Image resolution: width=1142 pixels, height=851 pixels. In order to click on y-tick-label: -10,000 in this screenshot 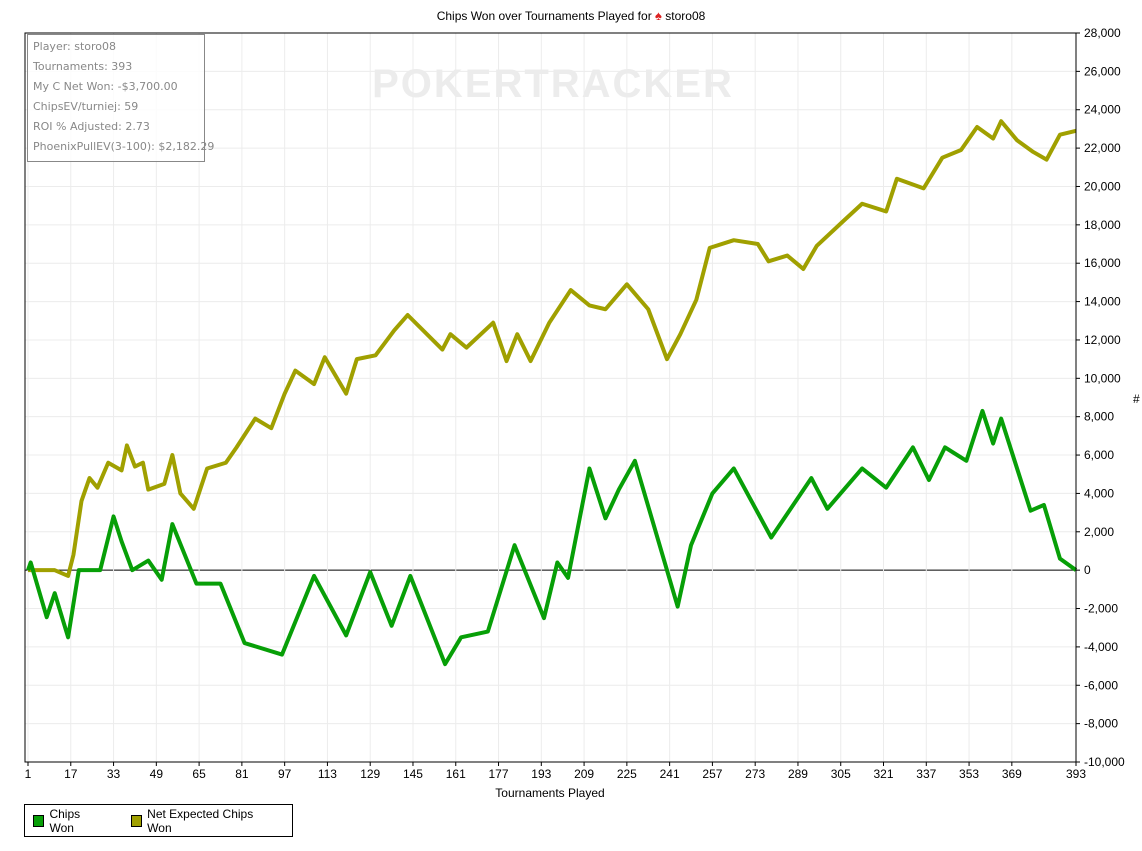, I will do `click(1104, 762)`.